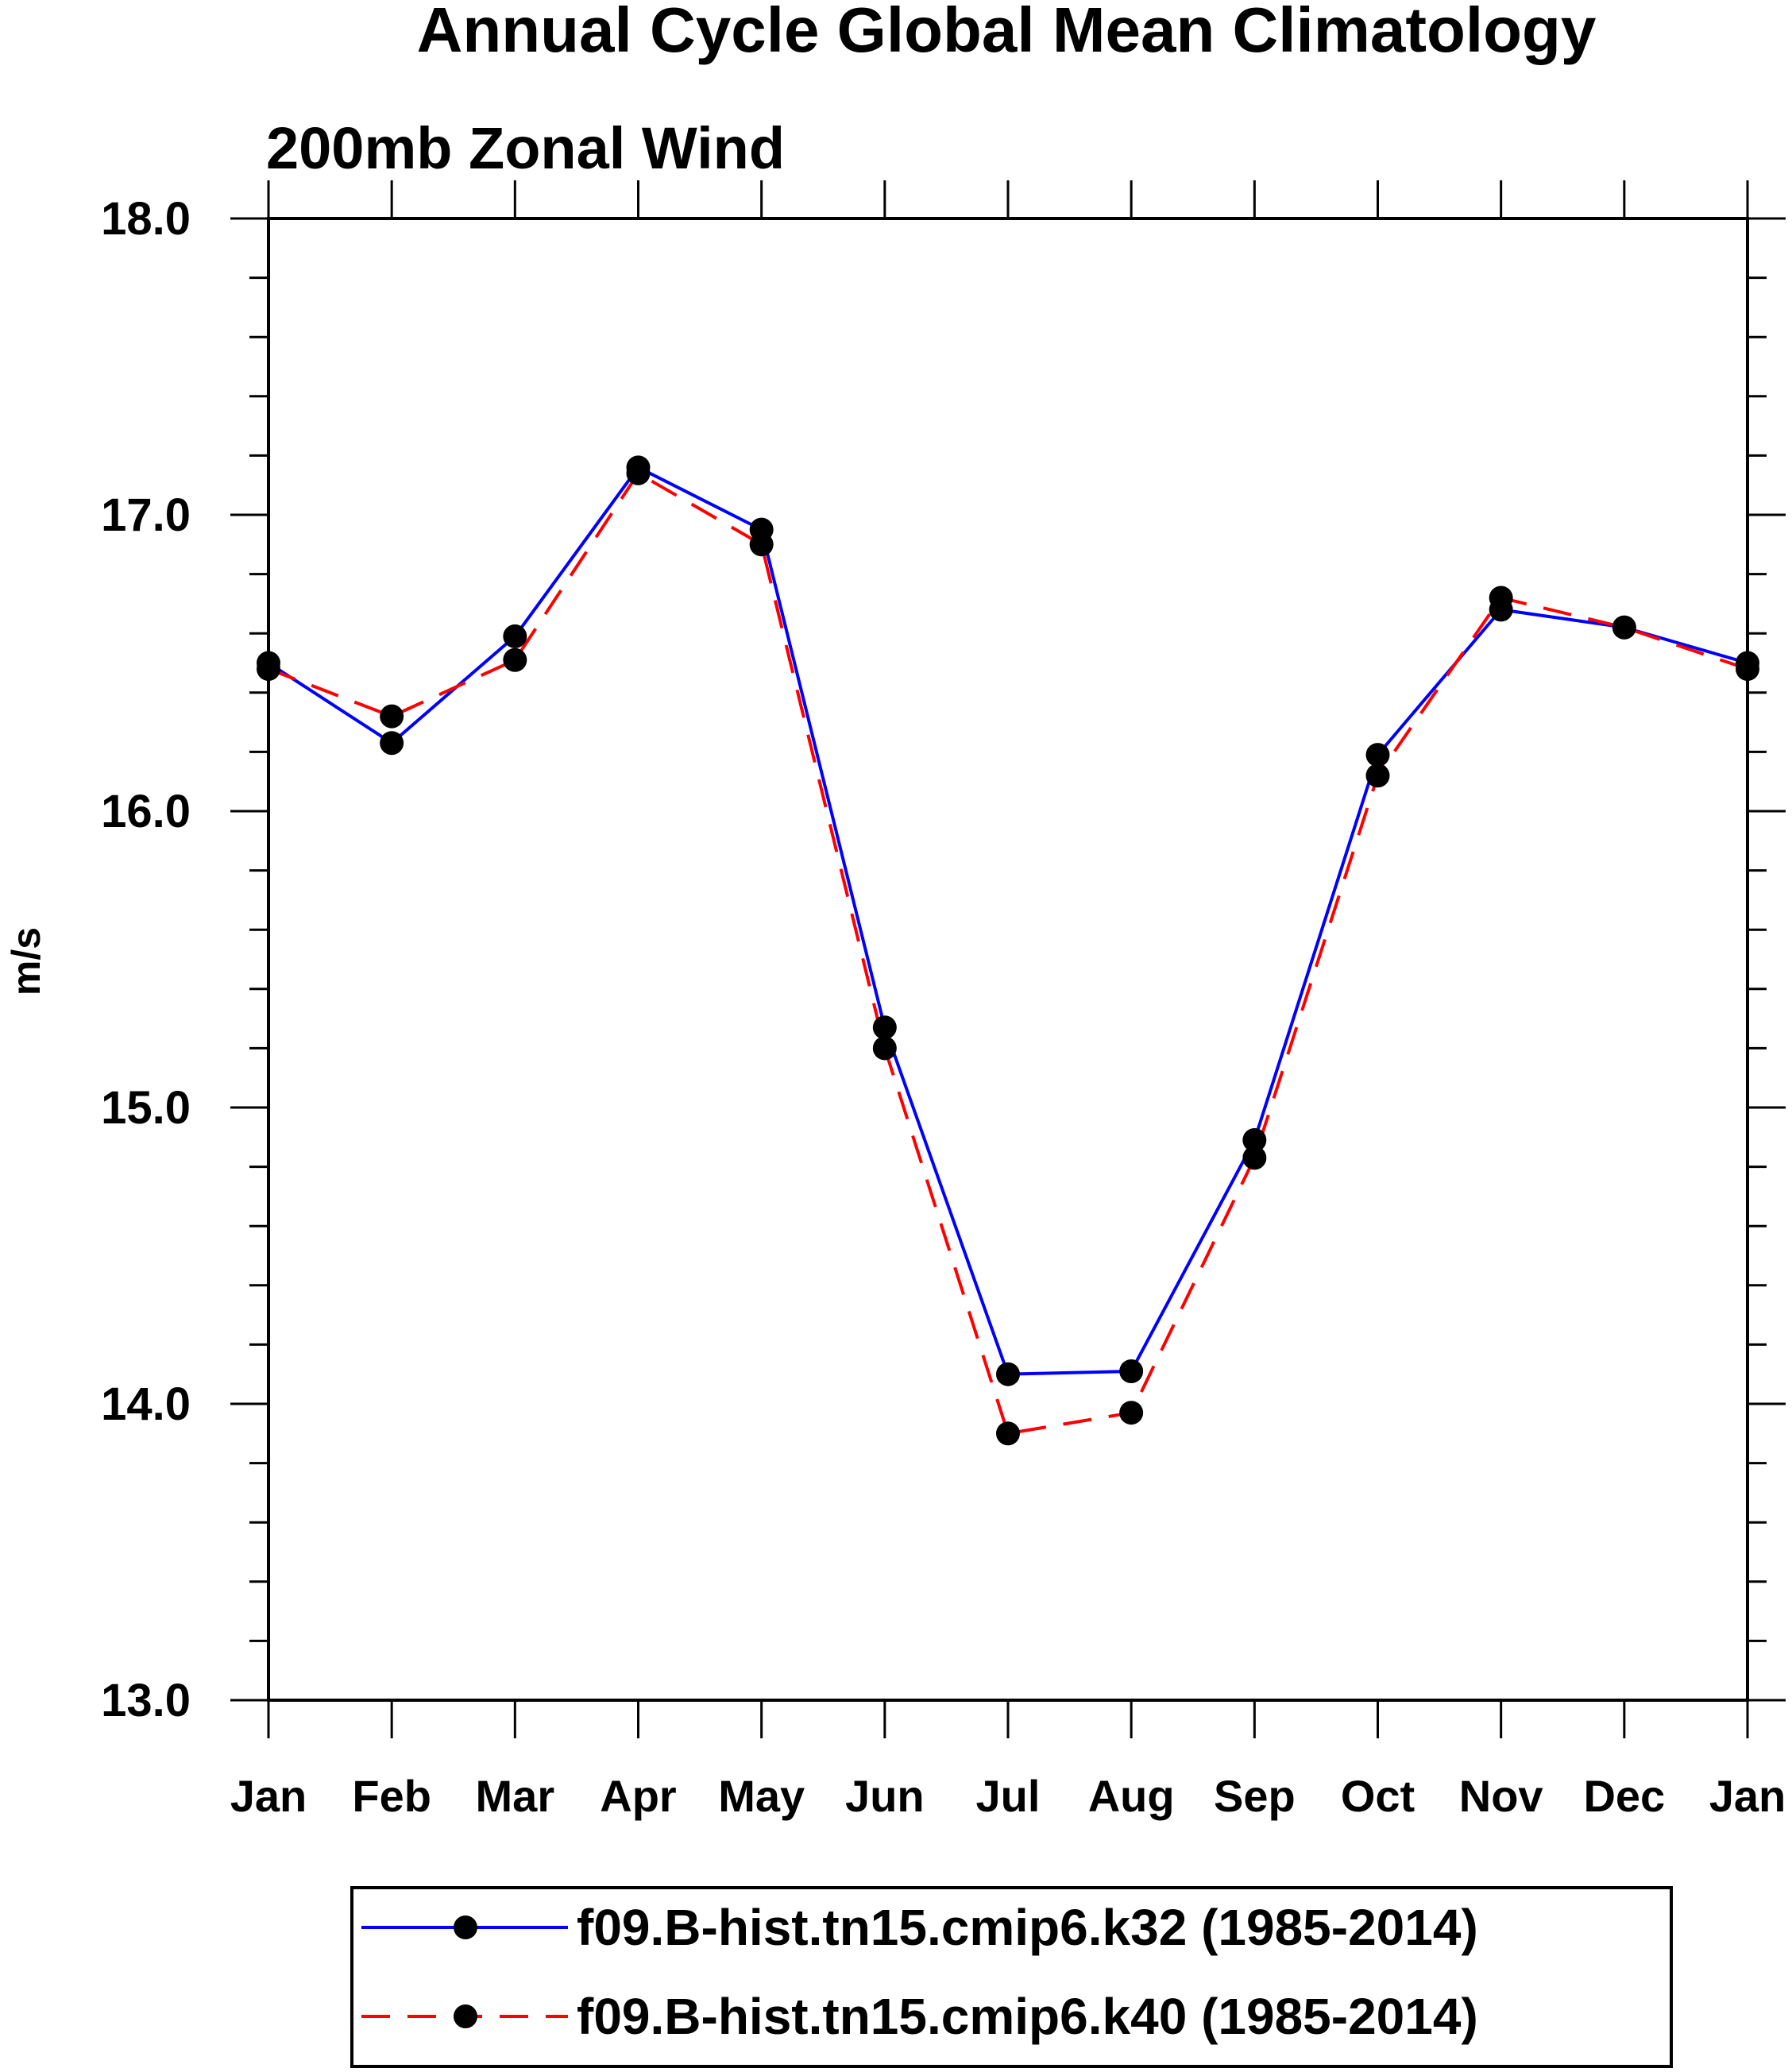  Describe the element at coordinates (515, 1796) in the screenshot. I see `x-tick-label: Mar` at that location.